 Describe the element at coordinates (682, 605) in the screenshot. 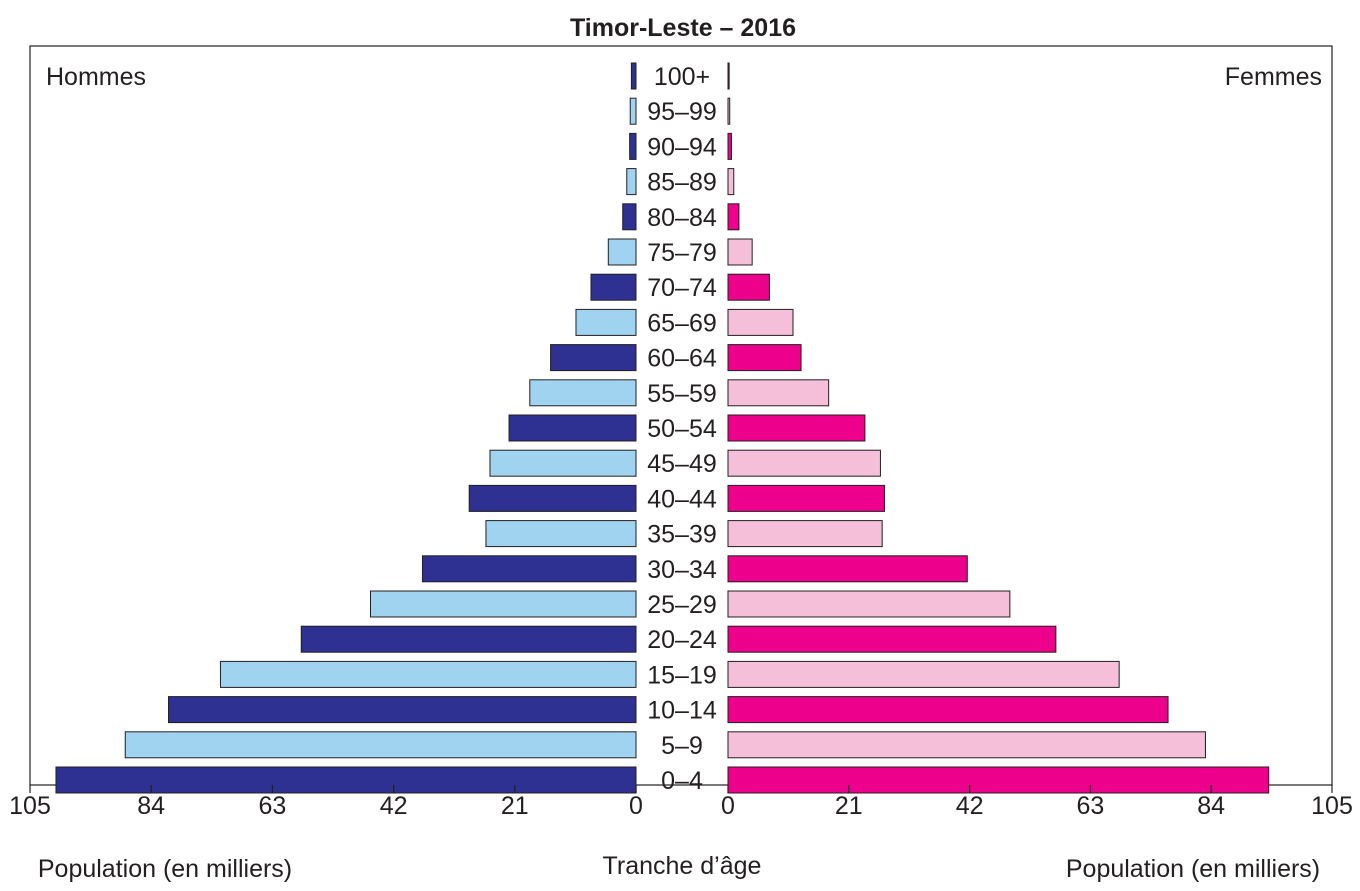

I see `age-group-label: 25–29` at that location.